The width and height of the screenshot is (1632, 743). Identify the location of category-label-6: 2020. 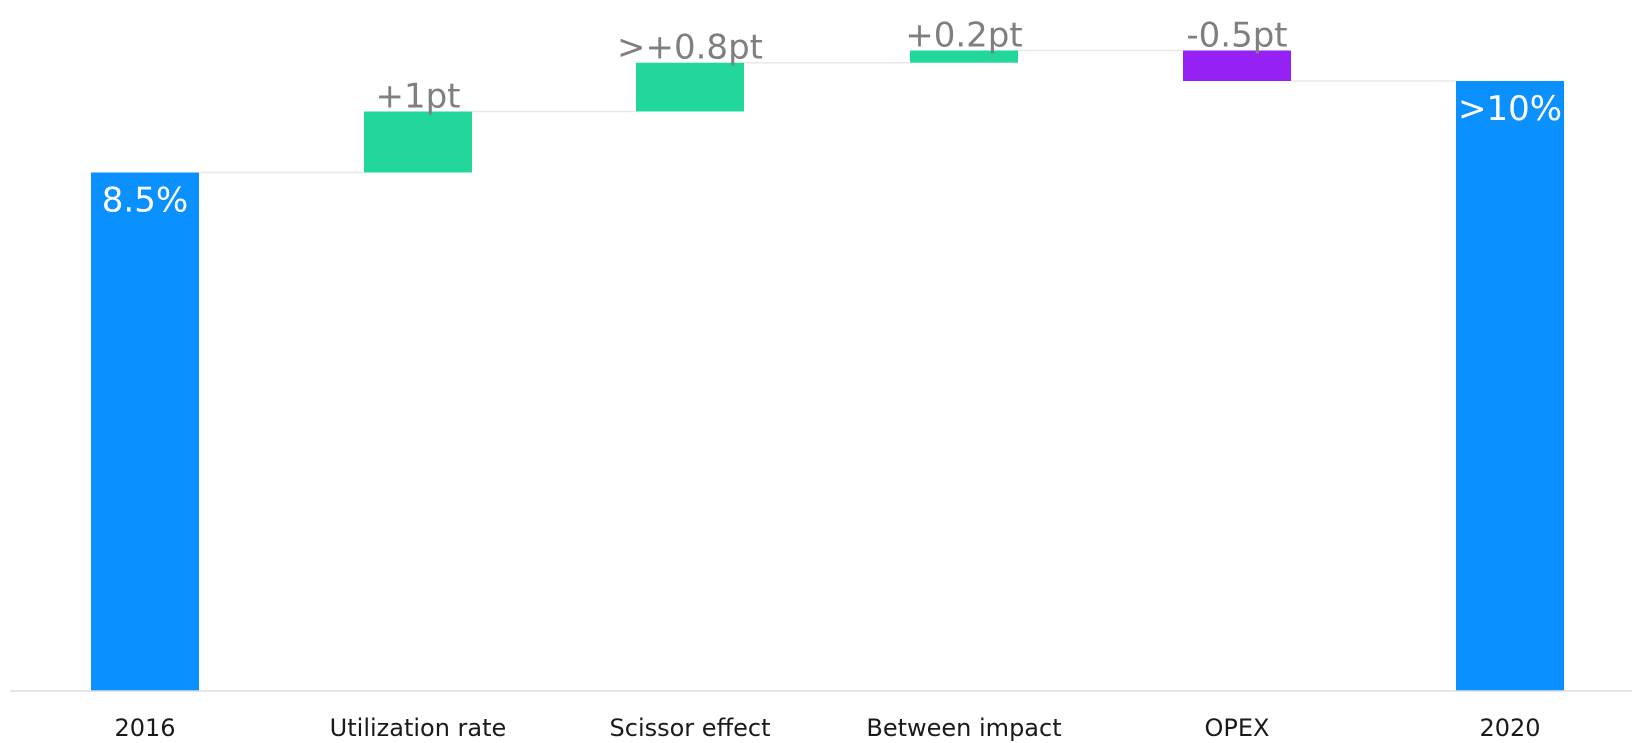
(1509, 728).